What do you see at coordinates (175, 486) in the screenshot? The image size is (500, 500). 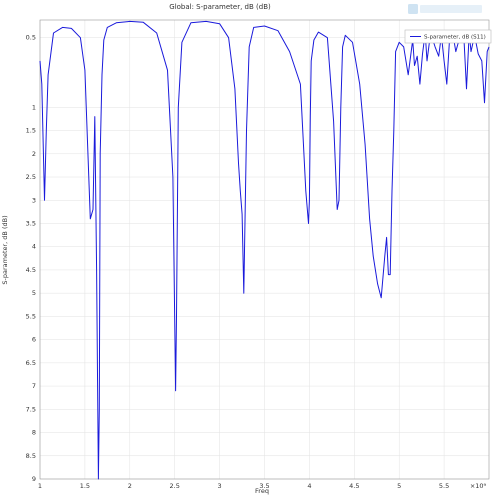 I see `x-tick-label: 2.5` at bounding box center [175, 486].